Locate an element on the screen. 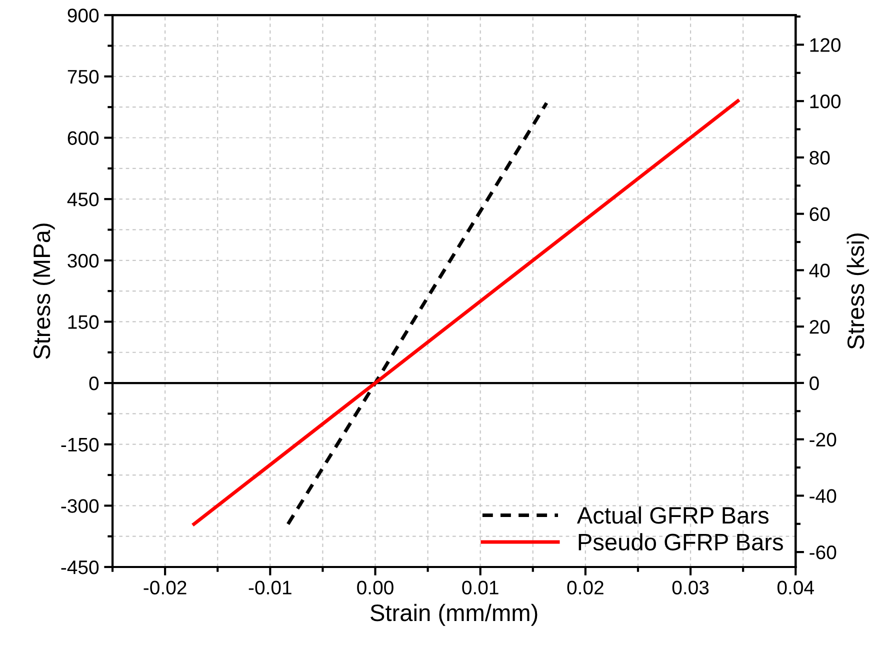 This screenshot has width=886, height=657. y-tick-label: 0 is located at coordinates (94, 383).